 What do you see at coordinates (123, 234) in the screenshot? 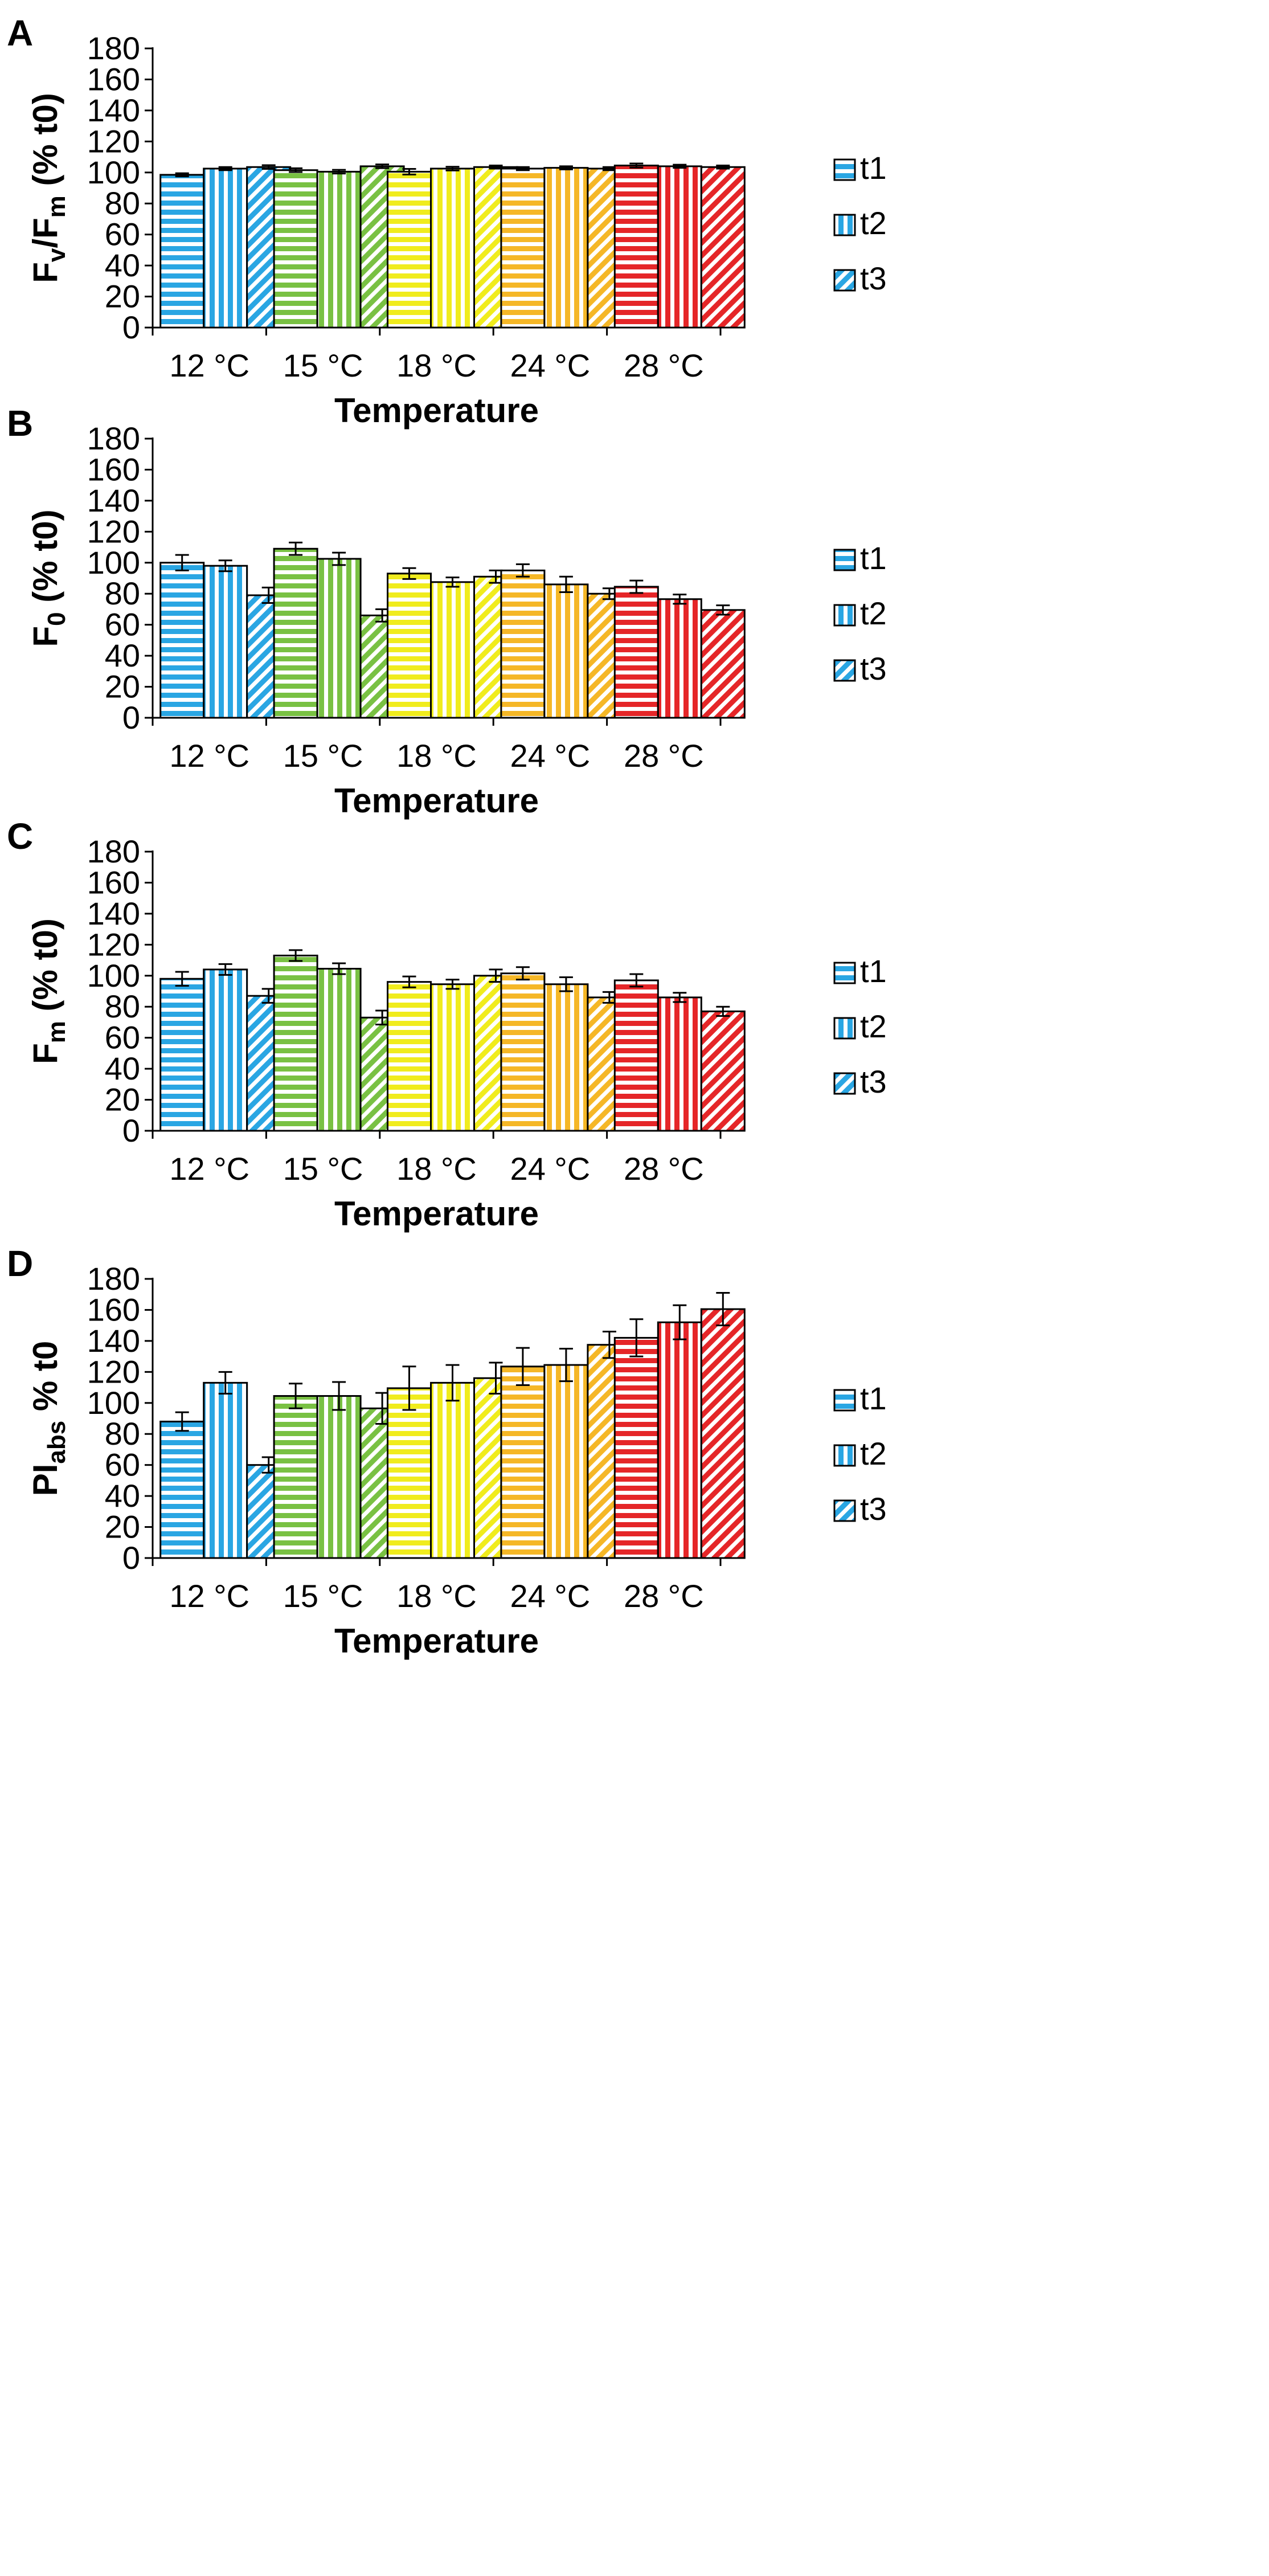
I see `y-tick-label: 60` at bounding box center [123, 234].